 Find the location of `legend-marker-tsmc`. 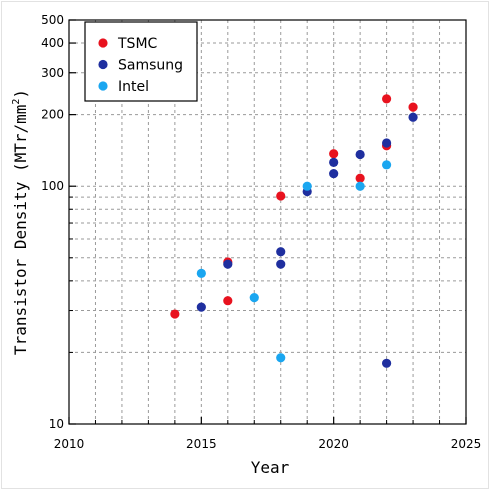

legend-marker-tsmc is located at coordinates (103, 43).